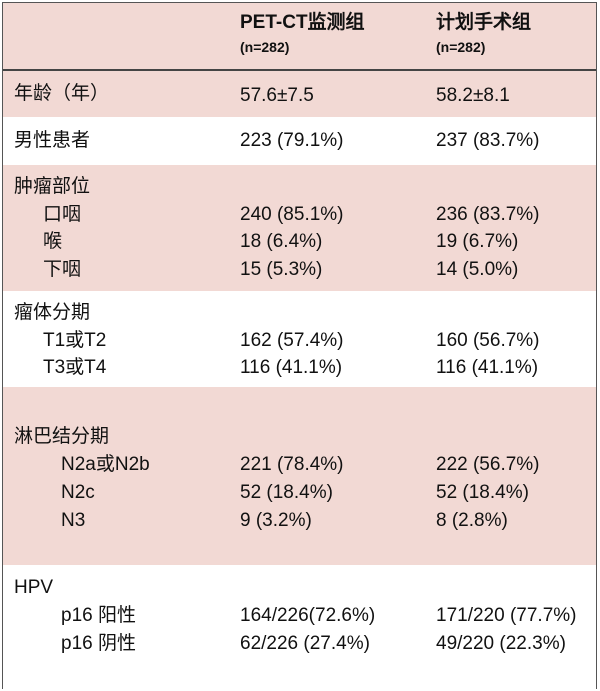  Describe the element at coordinates (299, 36) in the screenshot. I see `table-header: PET-CT监测组 (n=282) 计划手术组 (n=282)` at that location.